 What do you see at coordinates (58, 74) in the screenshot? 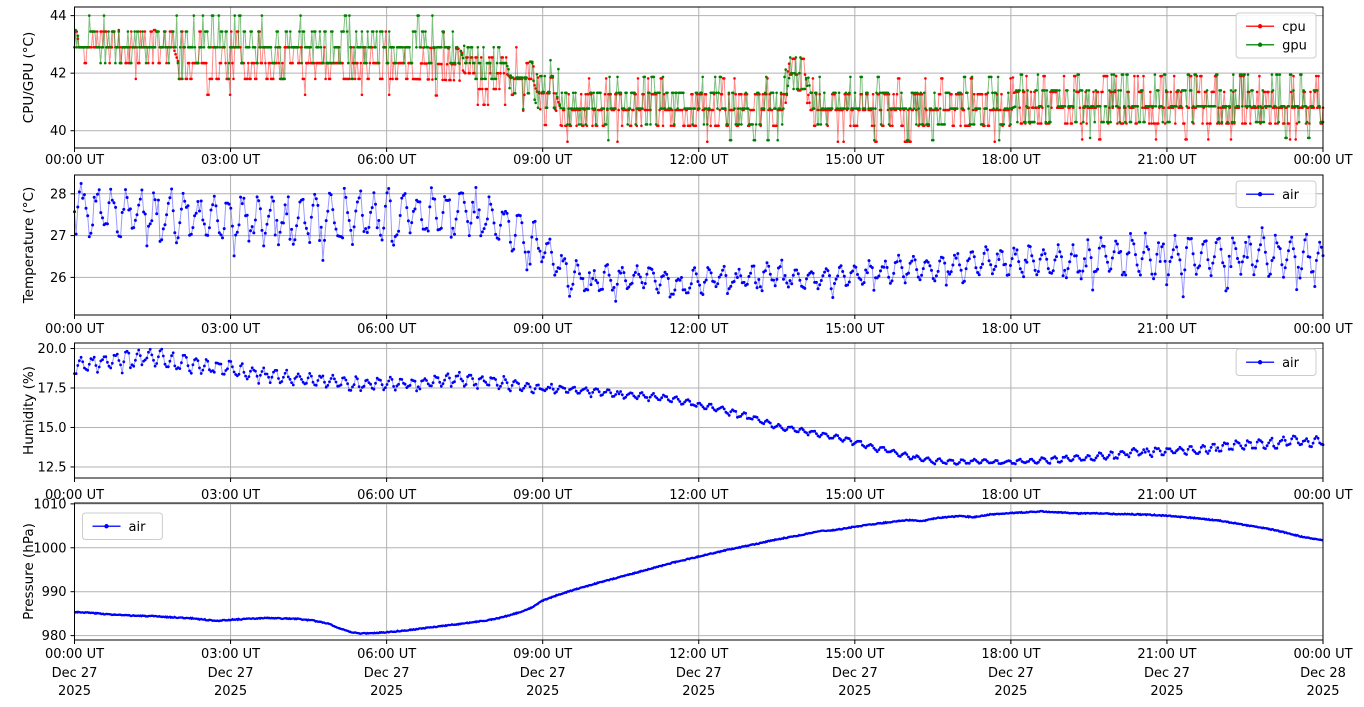
I see `y-tick-label: 42` at bounding box center [58, 74].